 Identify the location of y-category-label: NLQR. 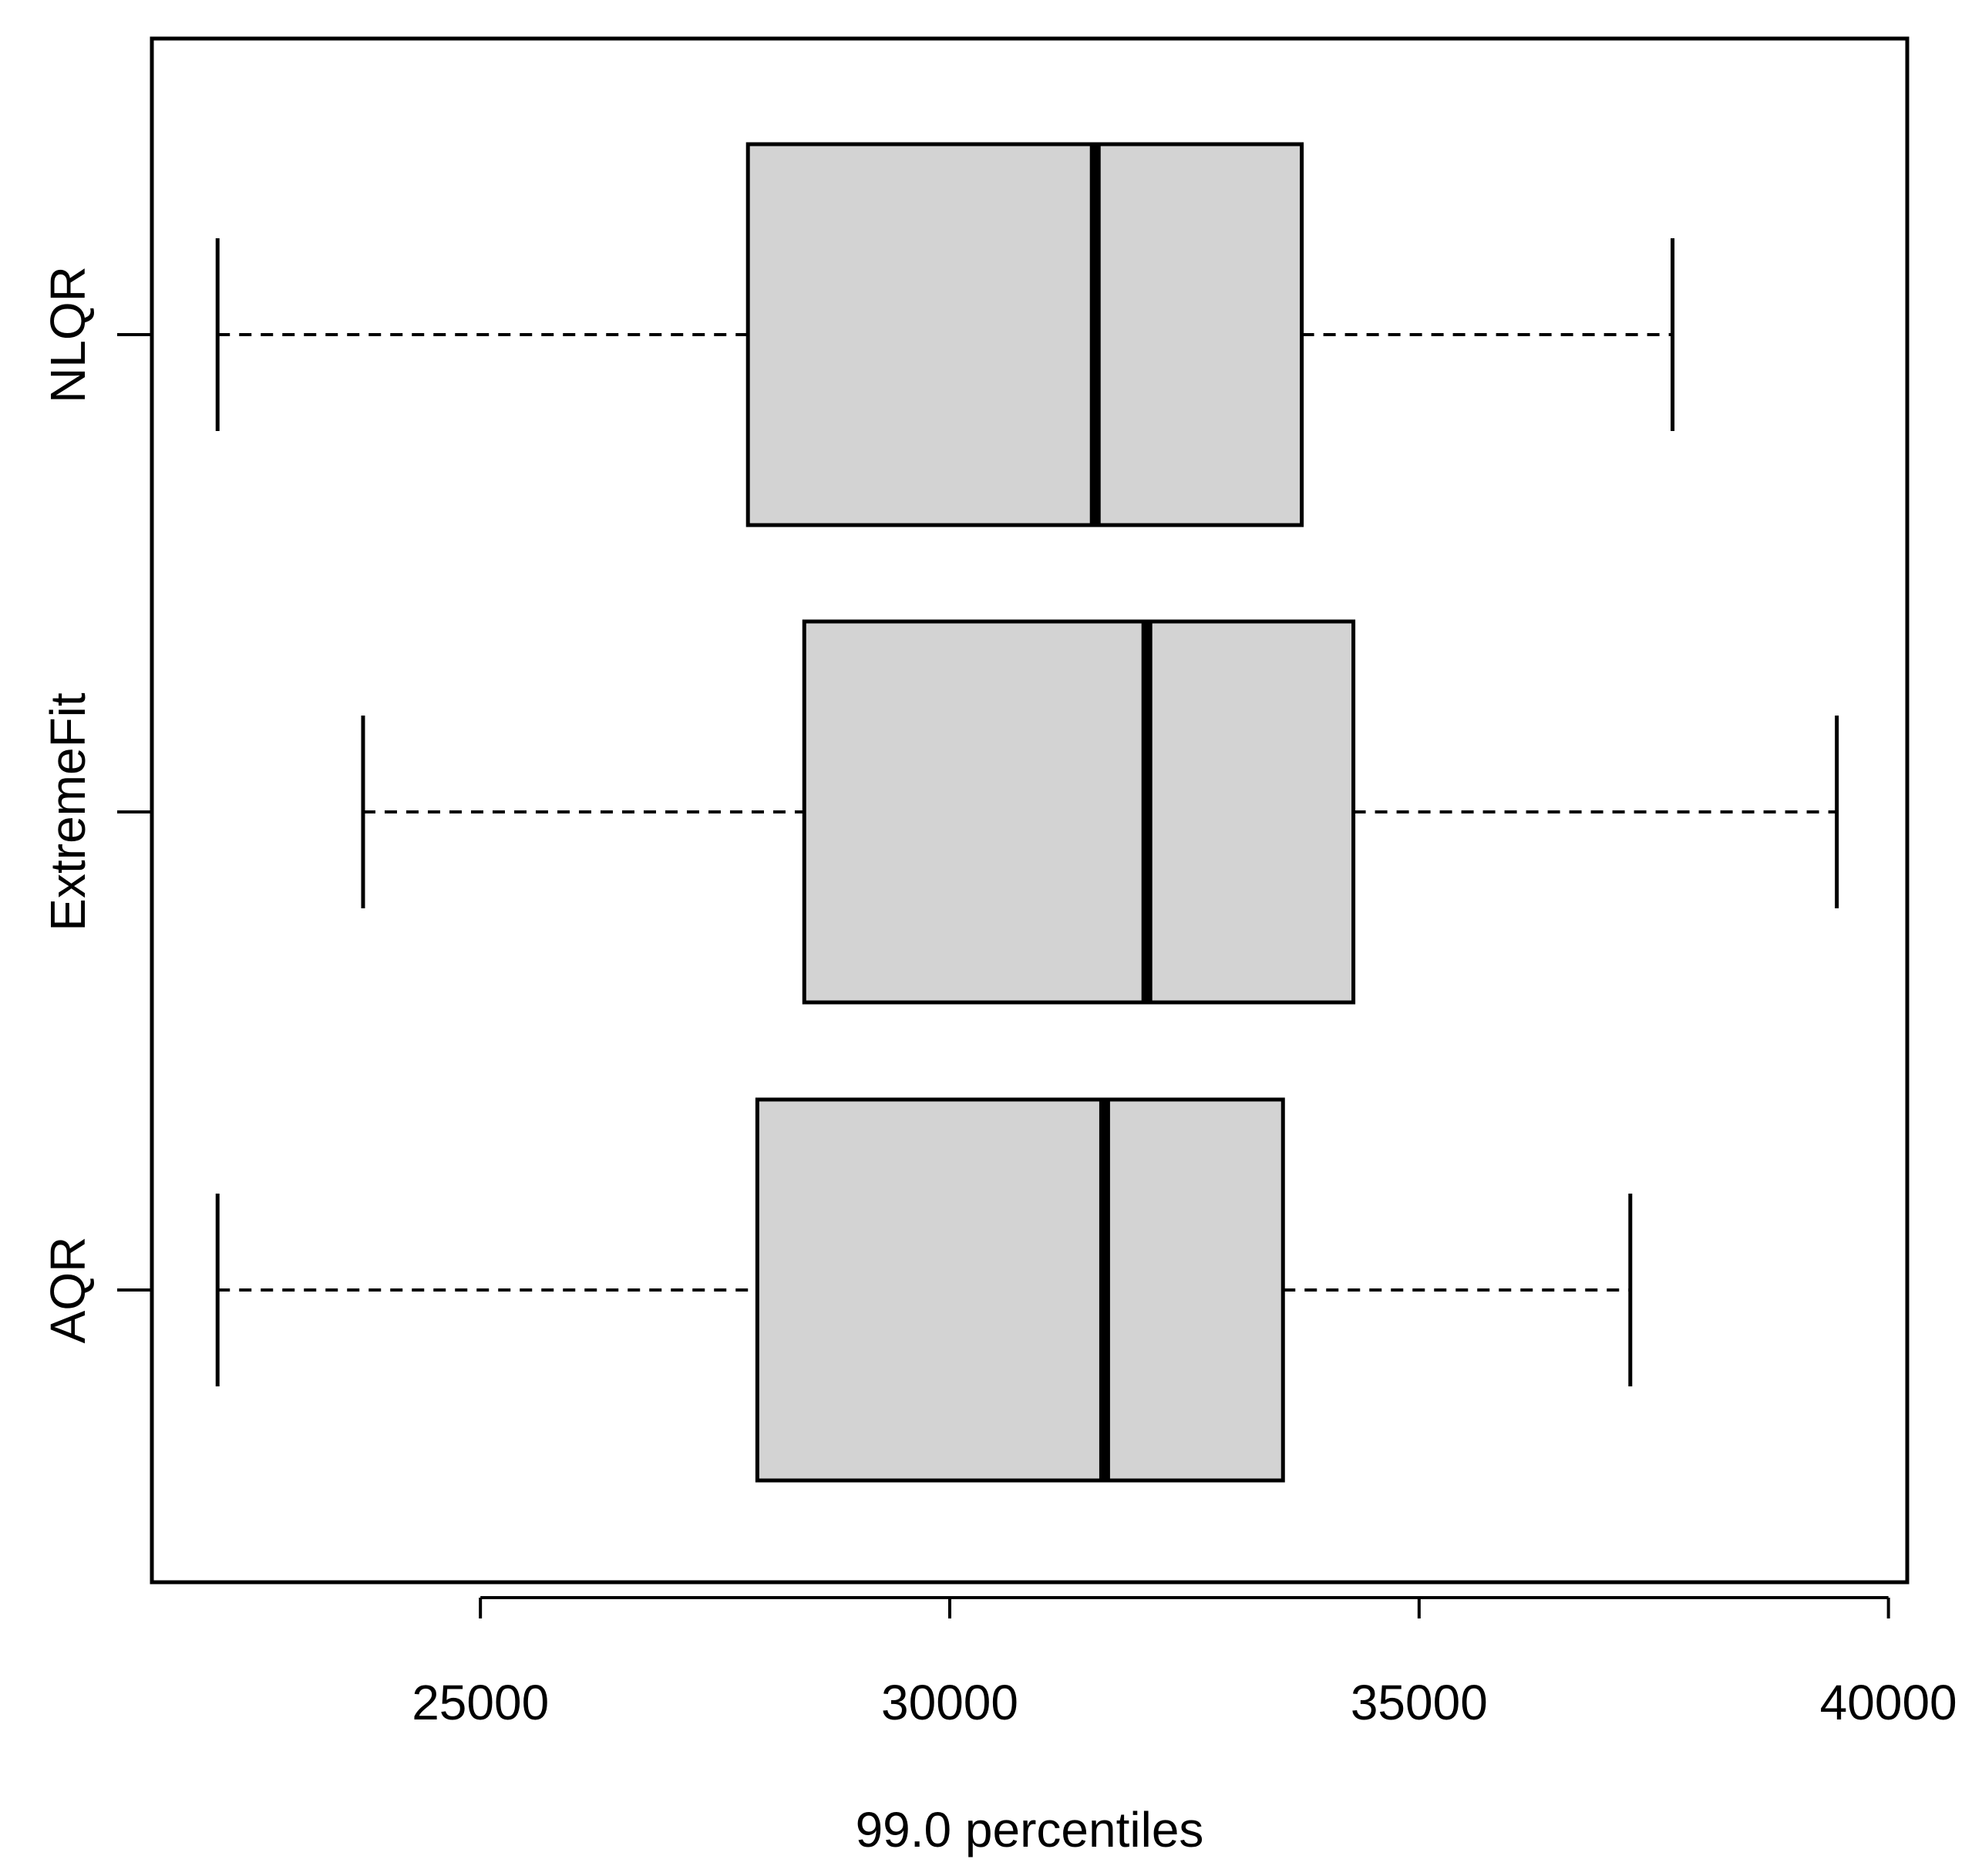
(68, 334).